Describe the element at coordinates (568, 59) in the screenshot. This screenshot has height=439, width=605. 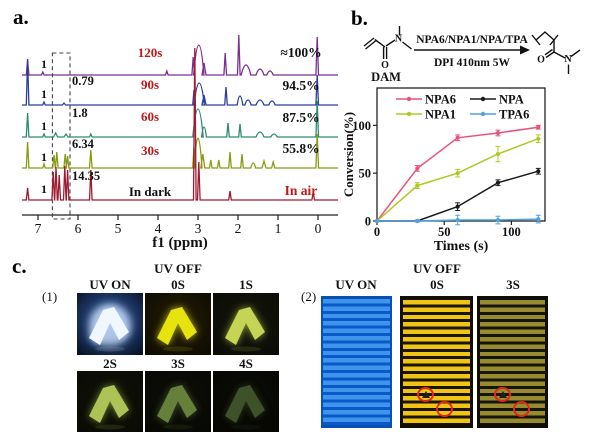
I see `product-n-label: N` at that location.